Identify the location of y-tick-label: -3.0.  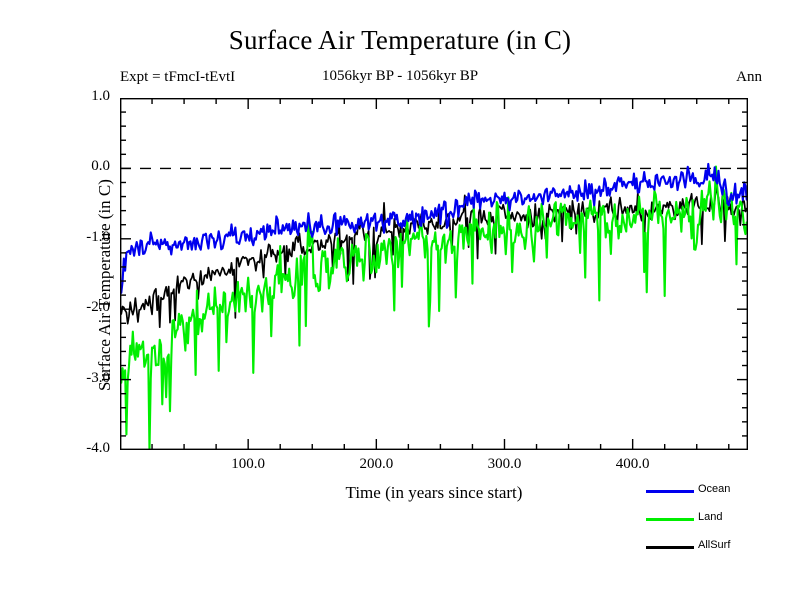
(98, 377).